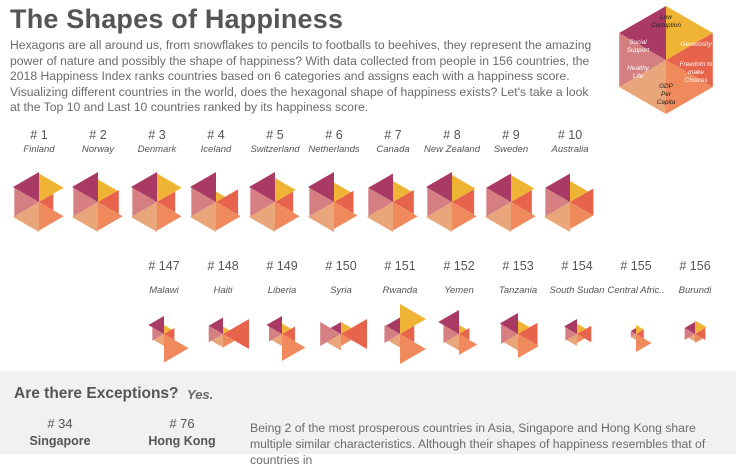  I want to click on country-yemen: Yemen, so click(459, 290).